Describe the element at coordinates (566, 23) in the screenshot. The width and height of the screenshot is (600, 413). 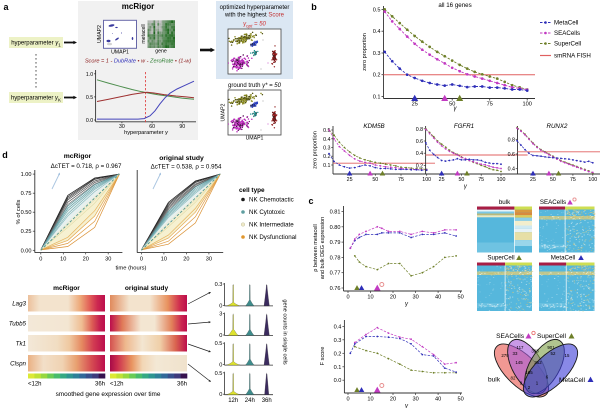
I see `svg-text: MetaCell` at that location.